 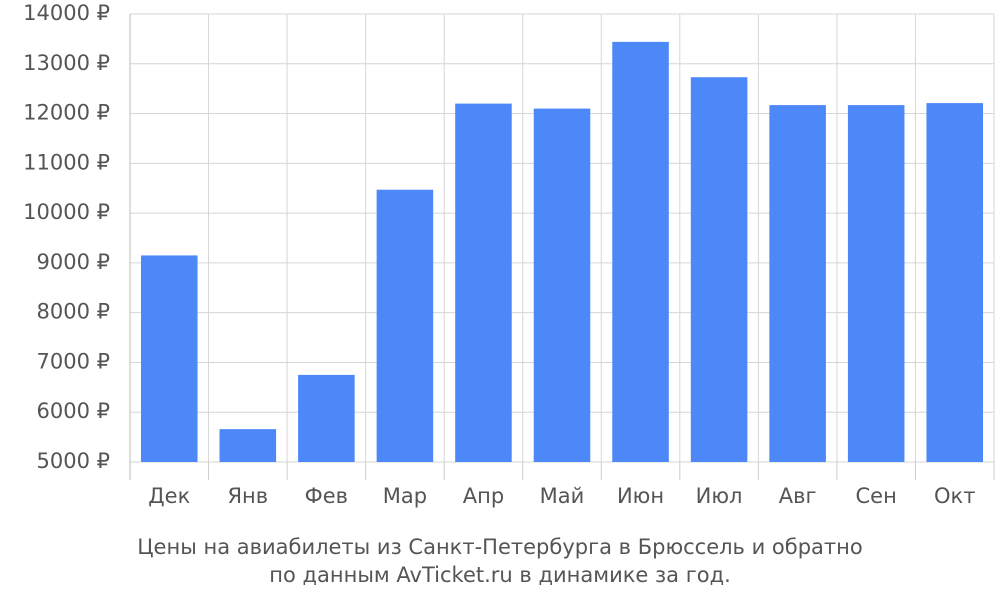 I want to click on y-tick-label: 10000 ₽, so click(x=66, y=212).